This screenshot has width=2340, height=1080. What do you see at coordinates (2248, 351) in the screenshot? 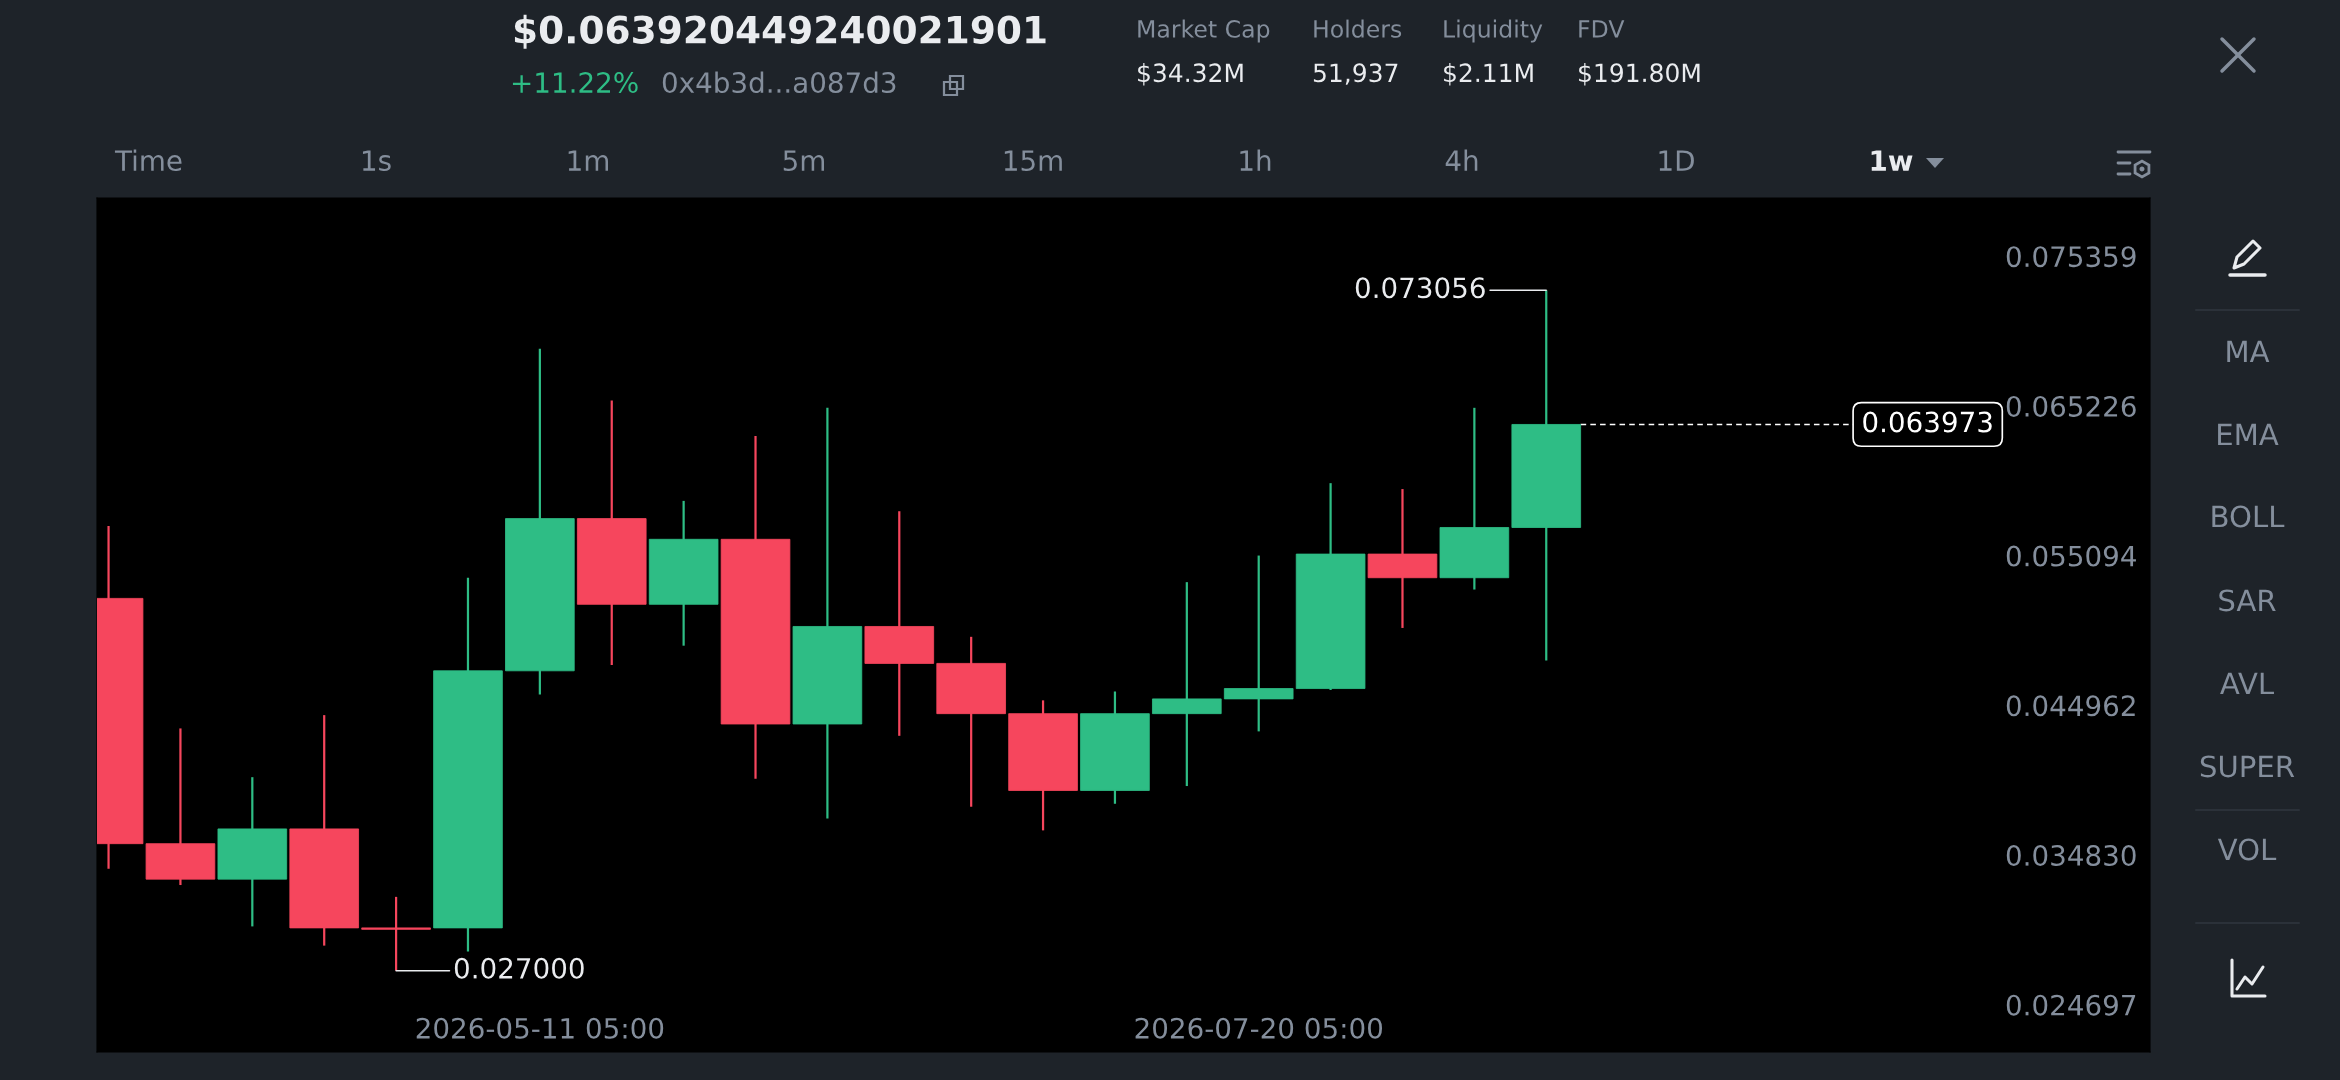
I see `text: MA` at bounding box center [2248, 351].